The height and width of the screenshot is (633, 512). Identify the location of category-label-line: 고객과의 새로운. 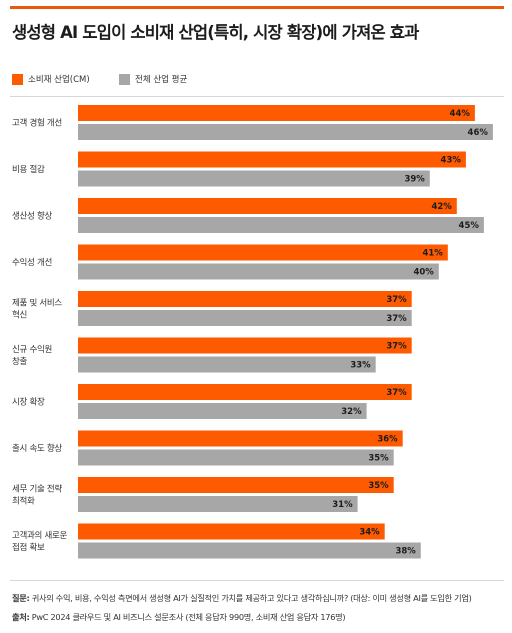
(40, 535).